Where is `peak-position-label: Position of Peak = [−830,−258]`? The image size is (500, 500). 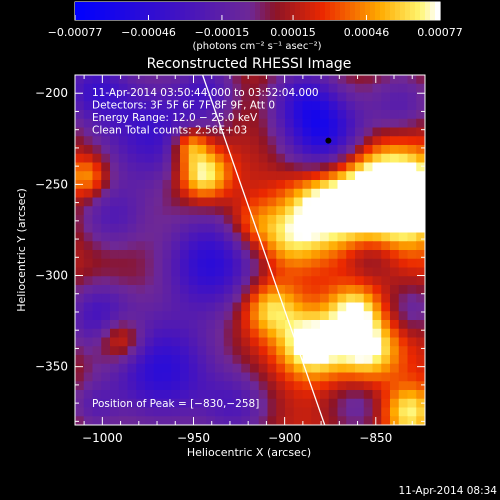 peak-position-label: Position of Peak = [−830,−258] is located at coordinates (175, 404).